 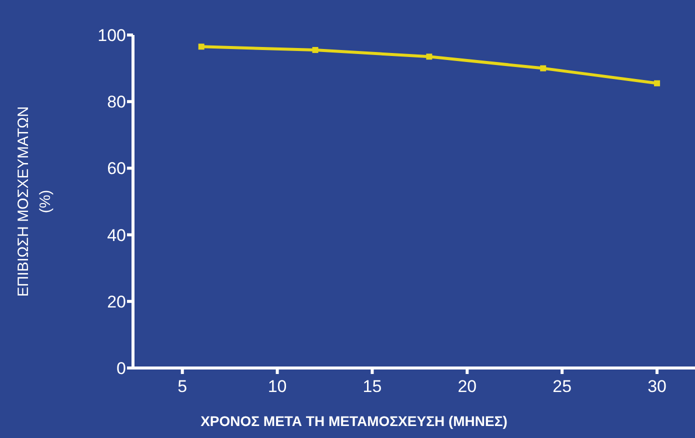 What do you see at coordinates (116, 168) in the screenshot?
I see `y-tick-label: 60` at bounding box center [116, 168].